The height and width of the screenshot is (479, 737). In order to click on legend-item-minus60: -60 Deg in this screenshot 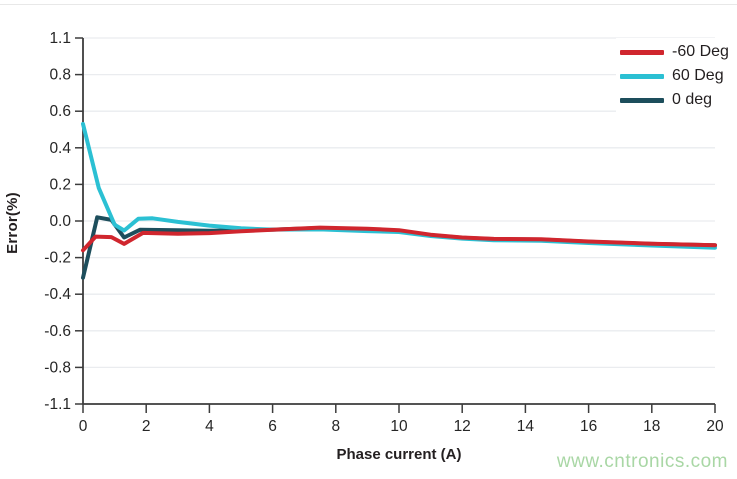, I will do `click(674, 52)`.